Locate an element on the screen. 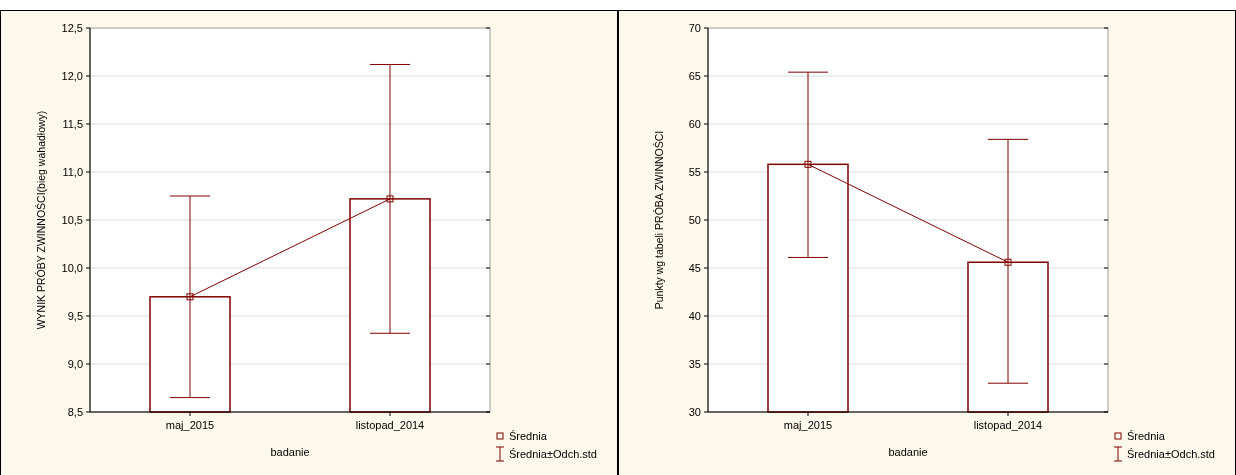 The image size is (1236, 475). y-tick-label: 30 is located at coordinates (694, 411).